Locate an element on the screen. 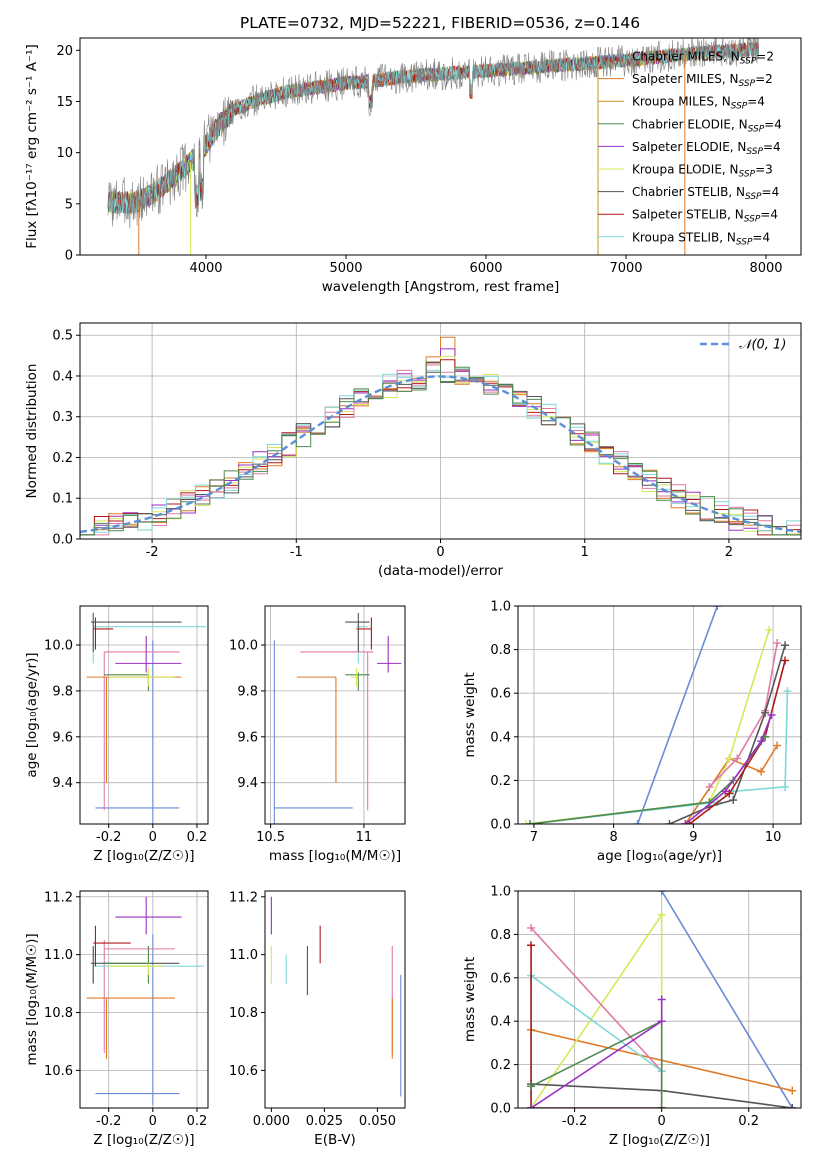 This screenshot has height=1170, width=819. observed-spectrum is located at coordinates (433, 133).